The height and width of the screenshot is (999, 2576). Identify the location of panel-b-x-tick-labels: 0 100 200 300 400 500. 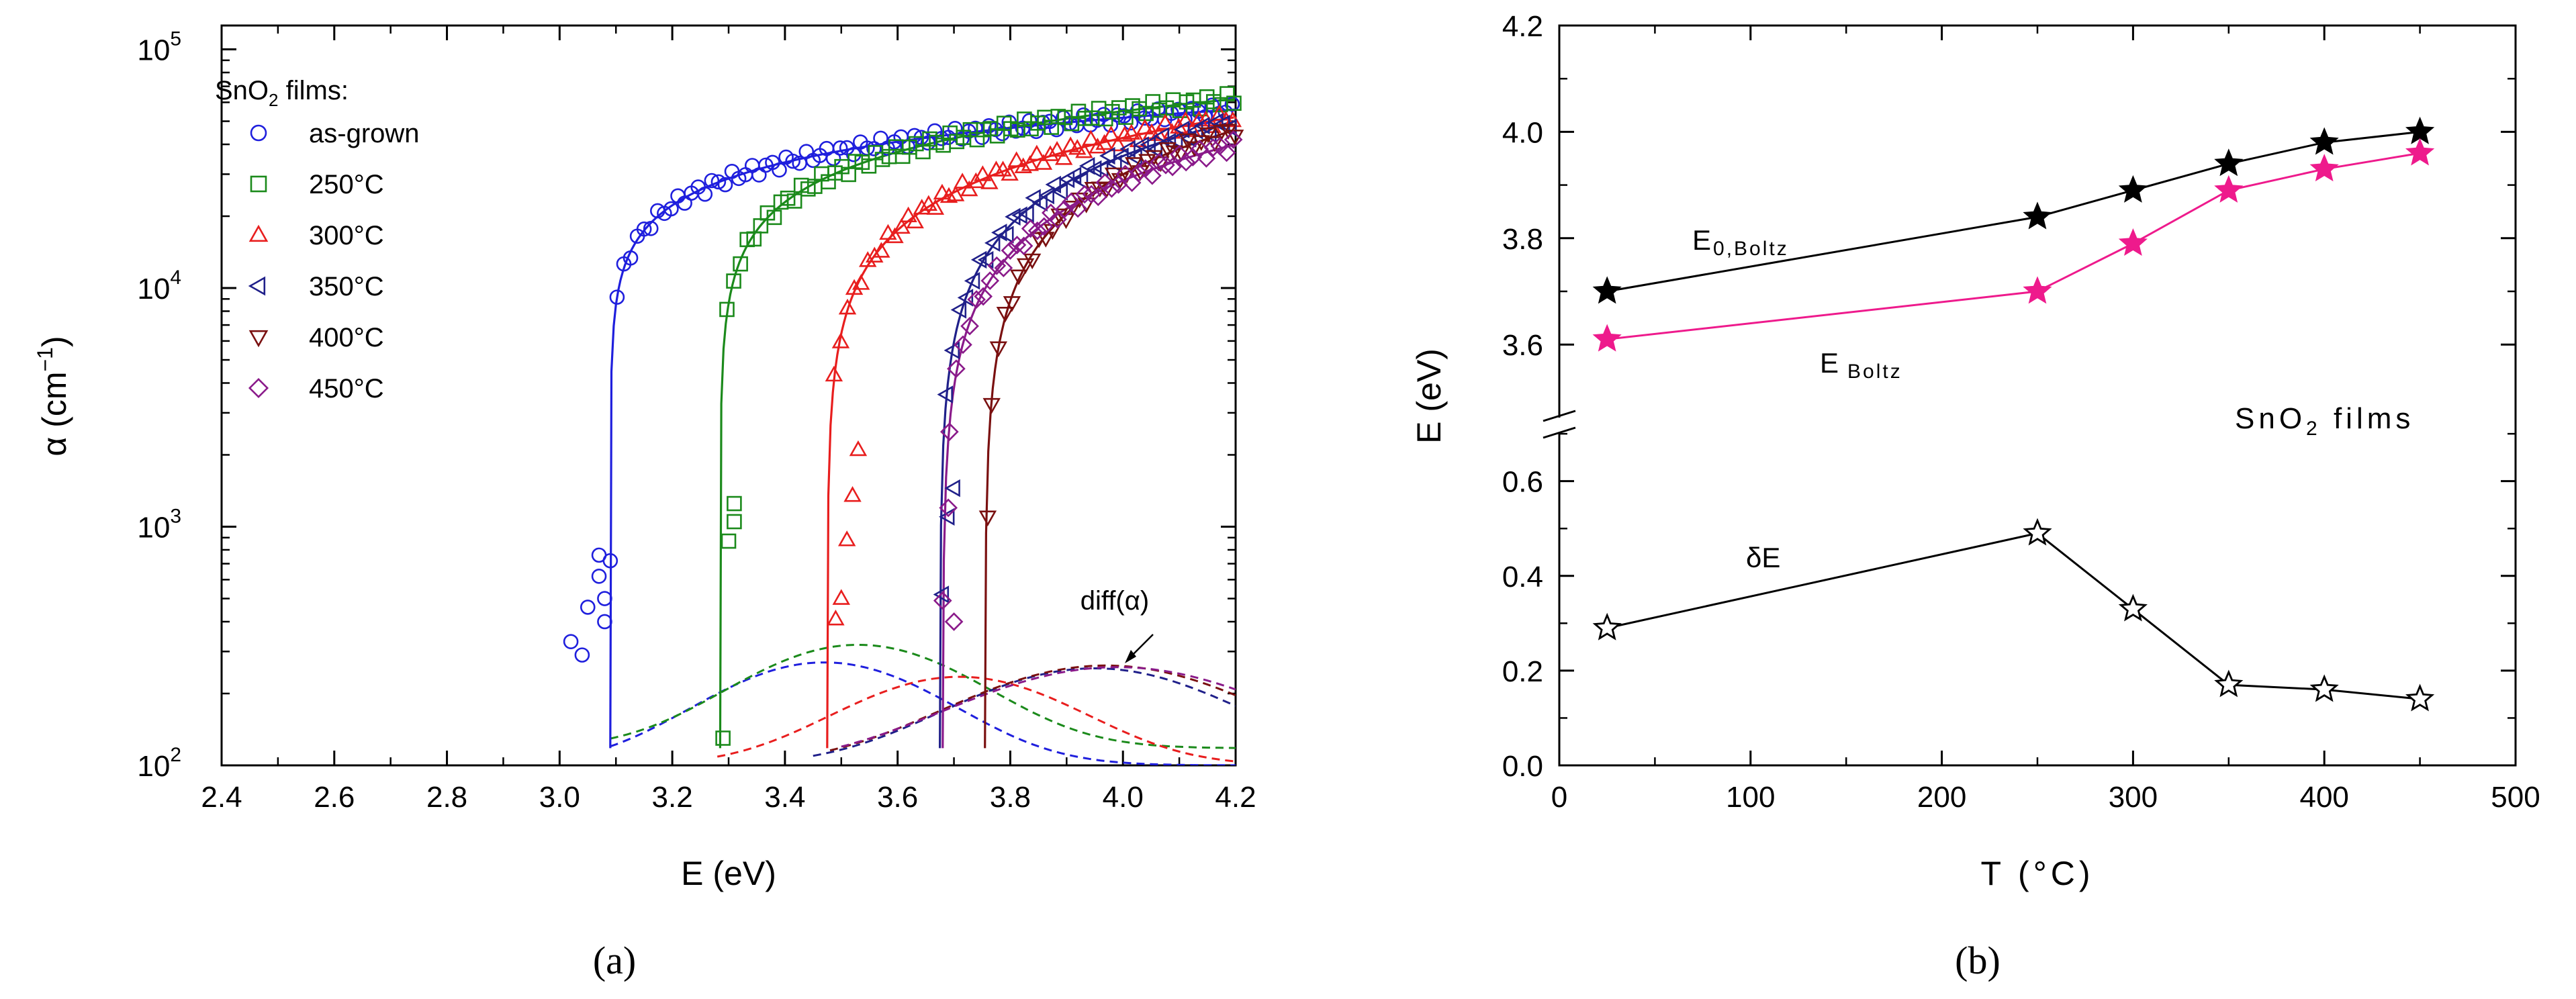
(2045, 797).